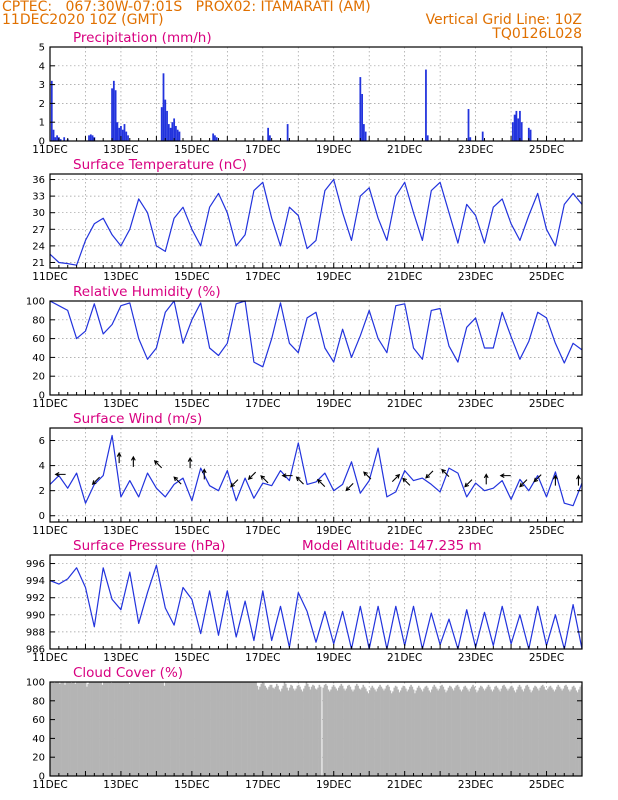 The height and width of the screenshot is (800, 618). I want to click on panel-title: Surface Pressure (hPa), so click(149, 546).